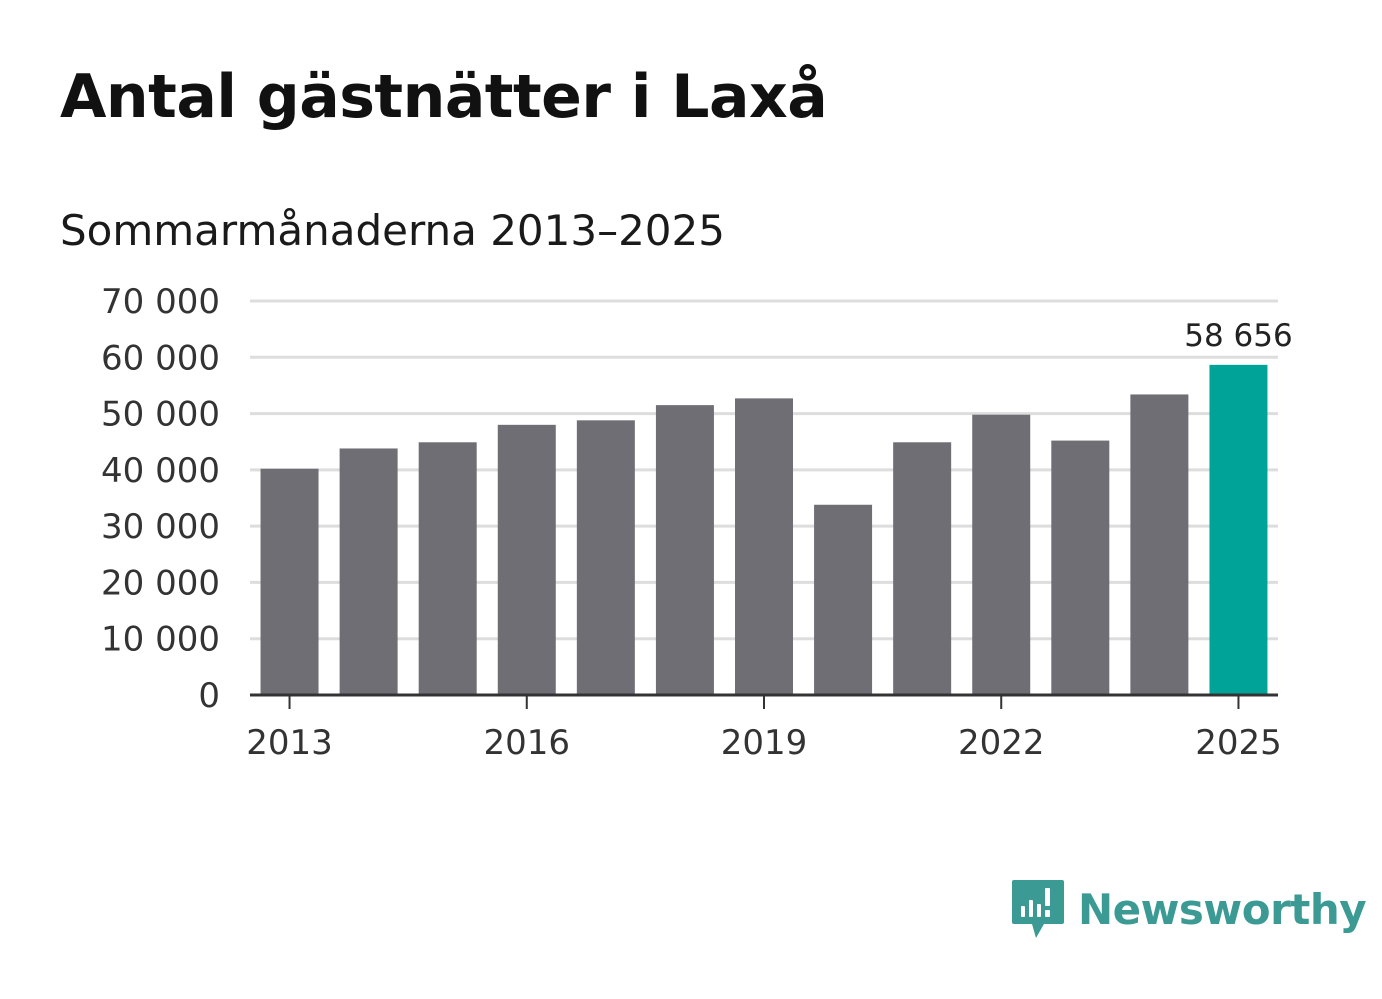  Describe the element at coordinates (526, 559) in the screenshot. I see `bar-2016` at that location.